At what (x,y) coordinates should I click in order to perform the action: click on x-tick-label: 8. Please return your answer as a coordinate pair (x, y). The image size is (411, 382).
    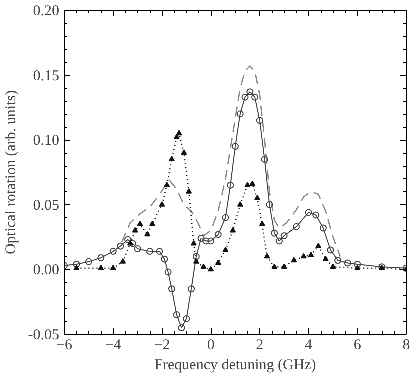
    Looking at the image, I should click on (406, 346).